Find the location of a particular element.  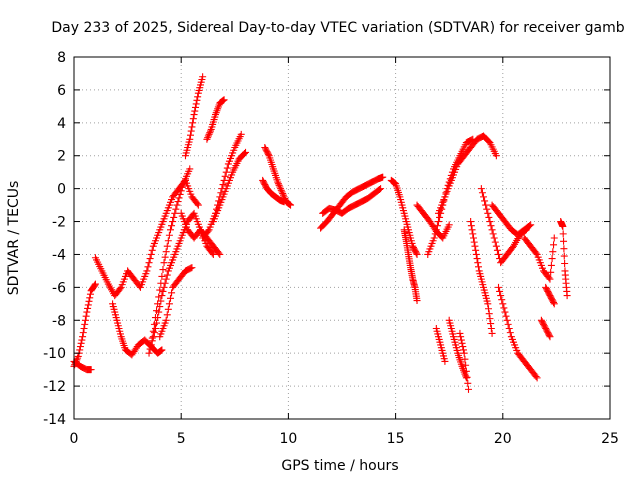

y-tick-label: -14 is located at coordinates (54, 420).